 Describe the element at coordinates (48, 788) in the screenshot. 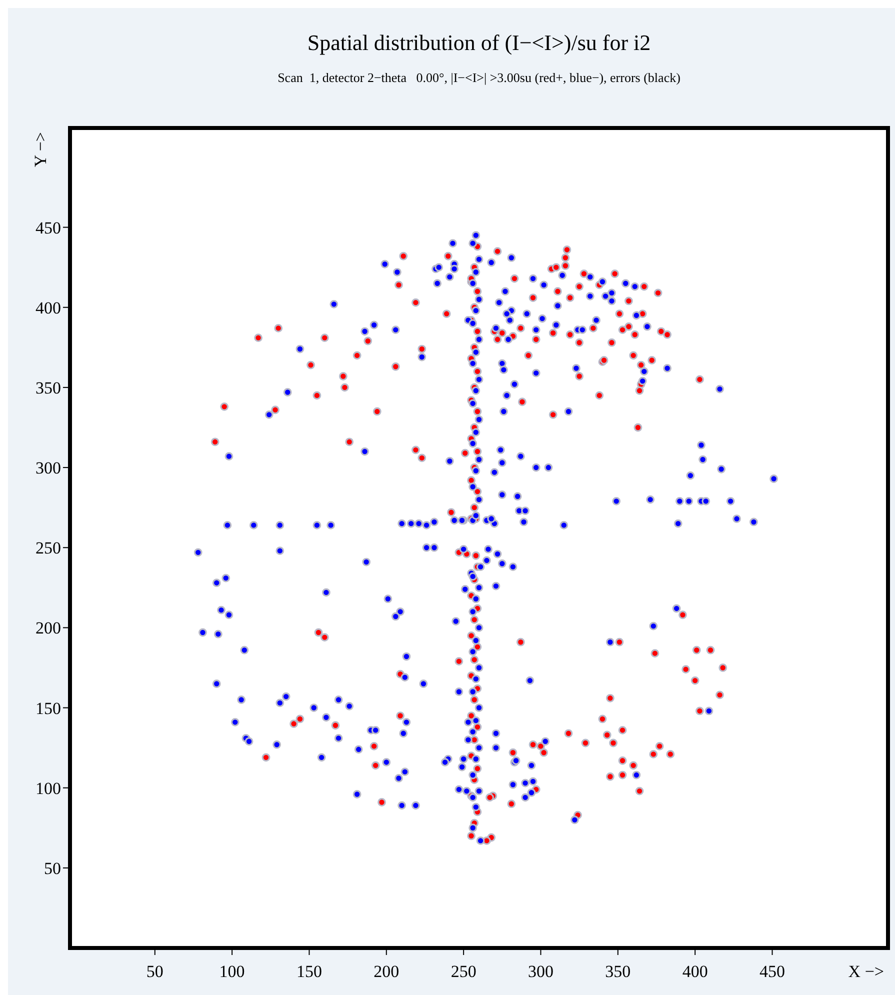

I see `y-tick-label: 100` at that location.